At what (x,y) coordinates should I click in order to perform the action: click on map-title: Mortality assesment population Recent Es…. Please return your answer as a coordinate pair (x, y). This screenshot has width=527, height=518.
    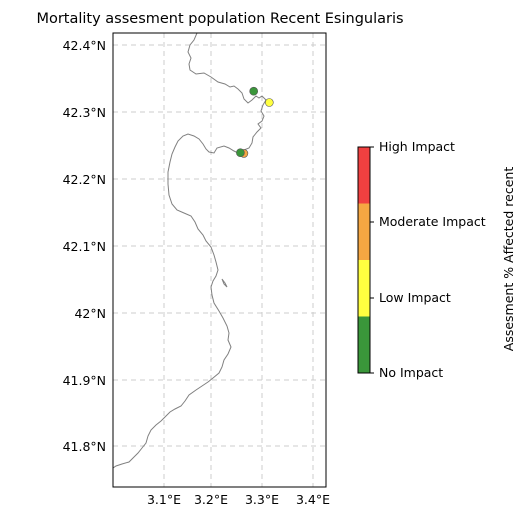
    Looking at the image, I should click on (219, 19).